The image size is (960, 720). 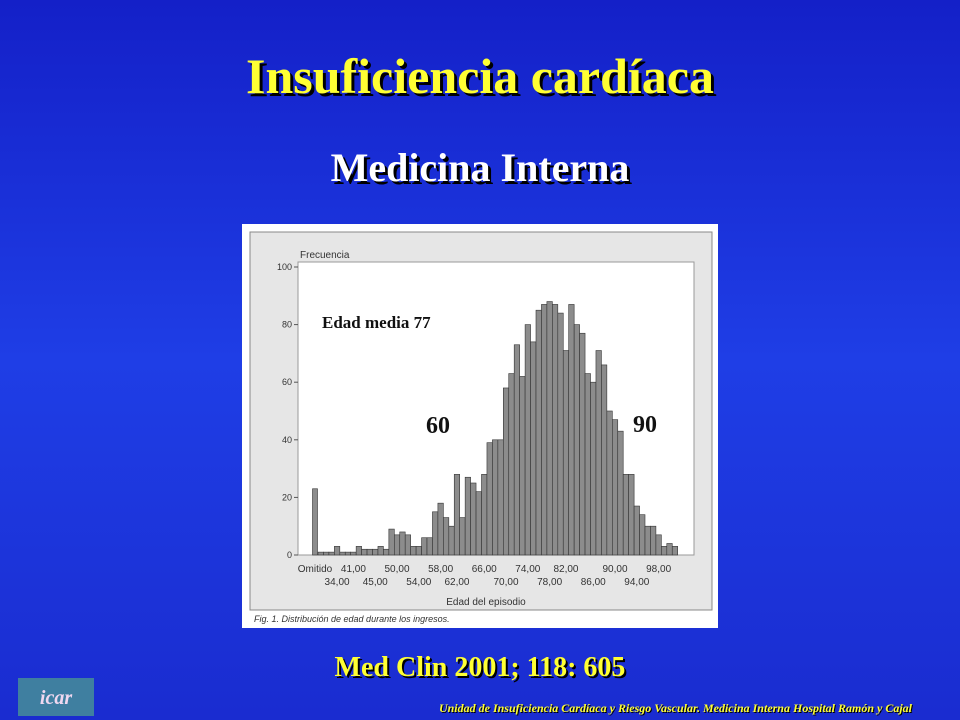 I want to click on slide-subtitle: Medicina Interna, so click(x=480, y=167).